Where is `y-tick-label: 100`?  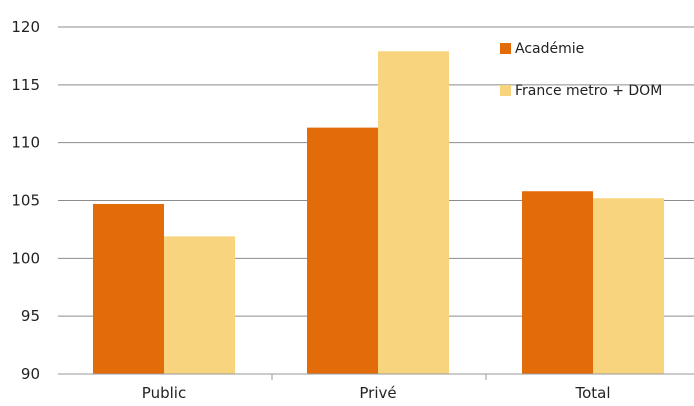
y-tick-label: 100 is located at coordinates (25, 258).